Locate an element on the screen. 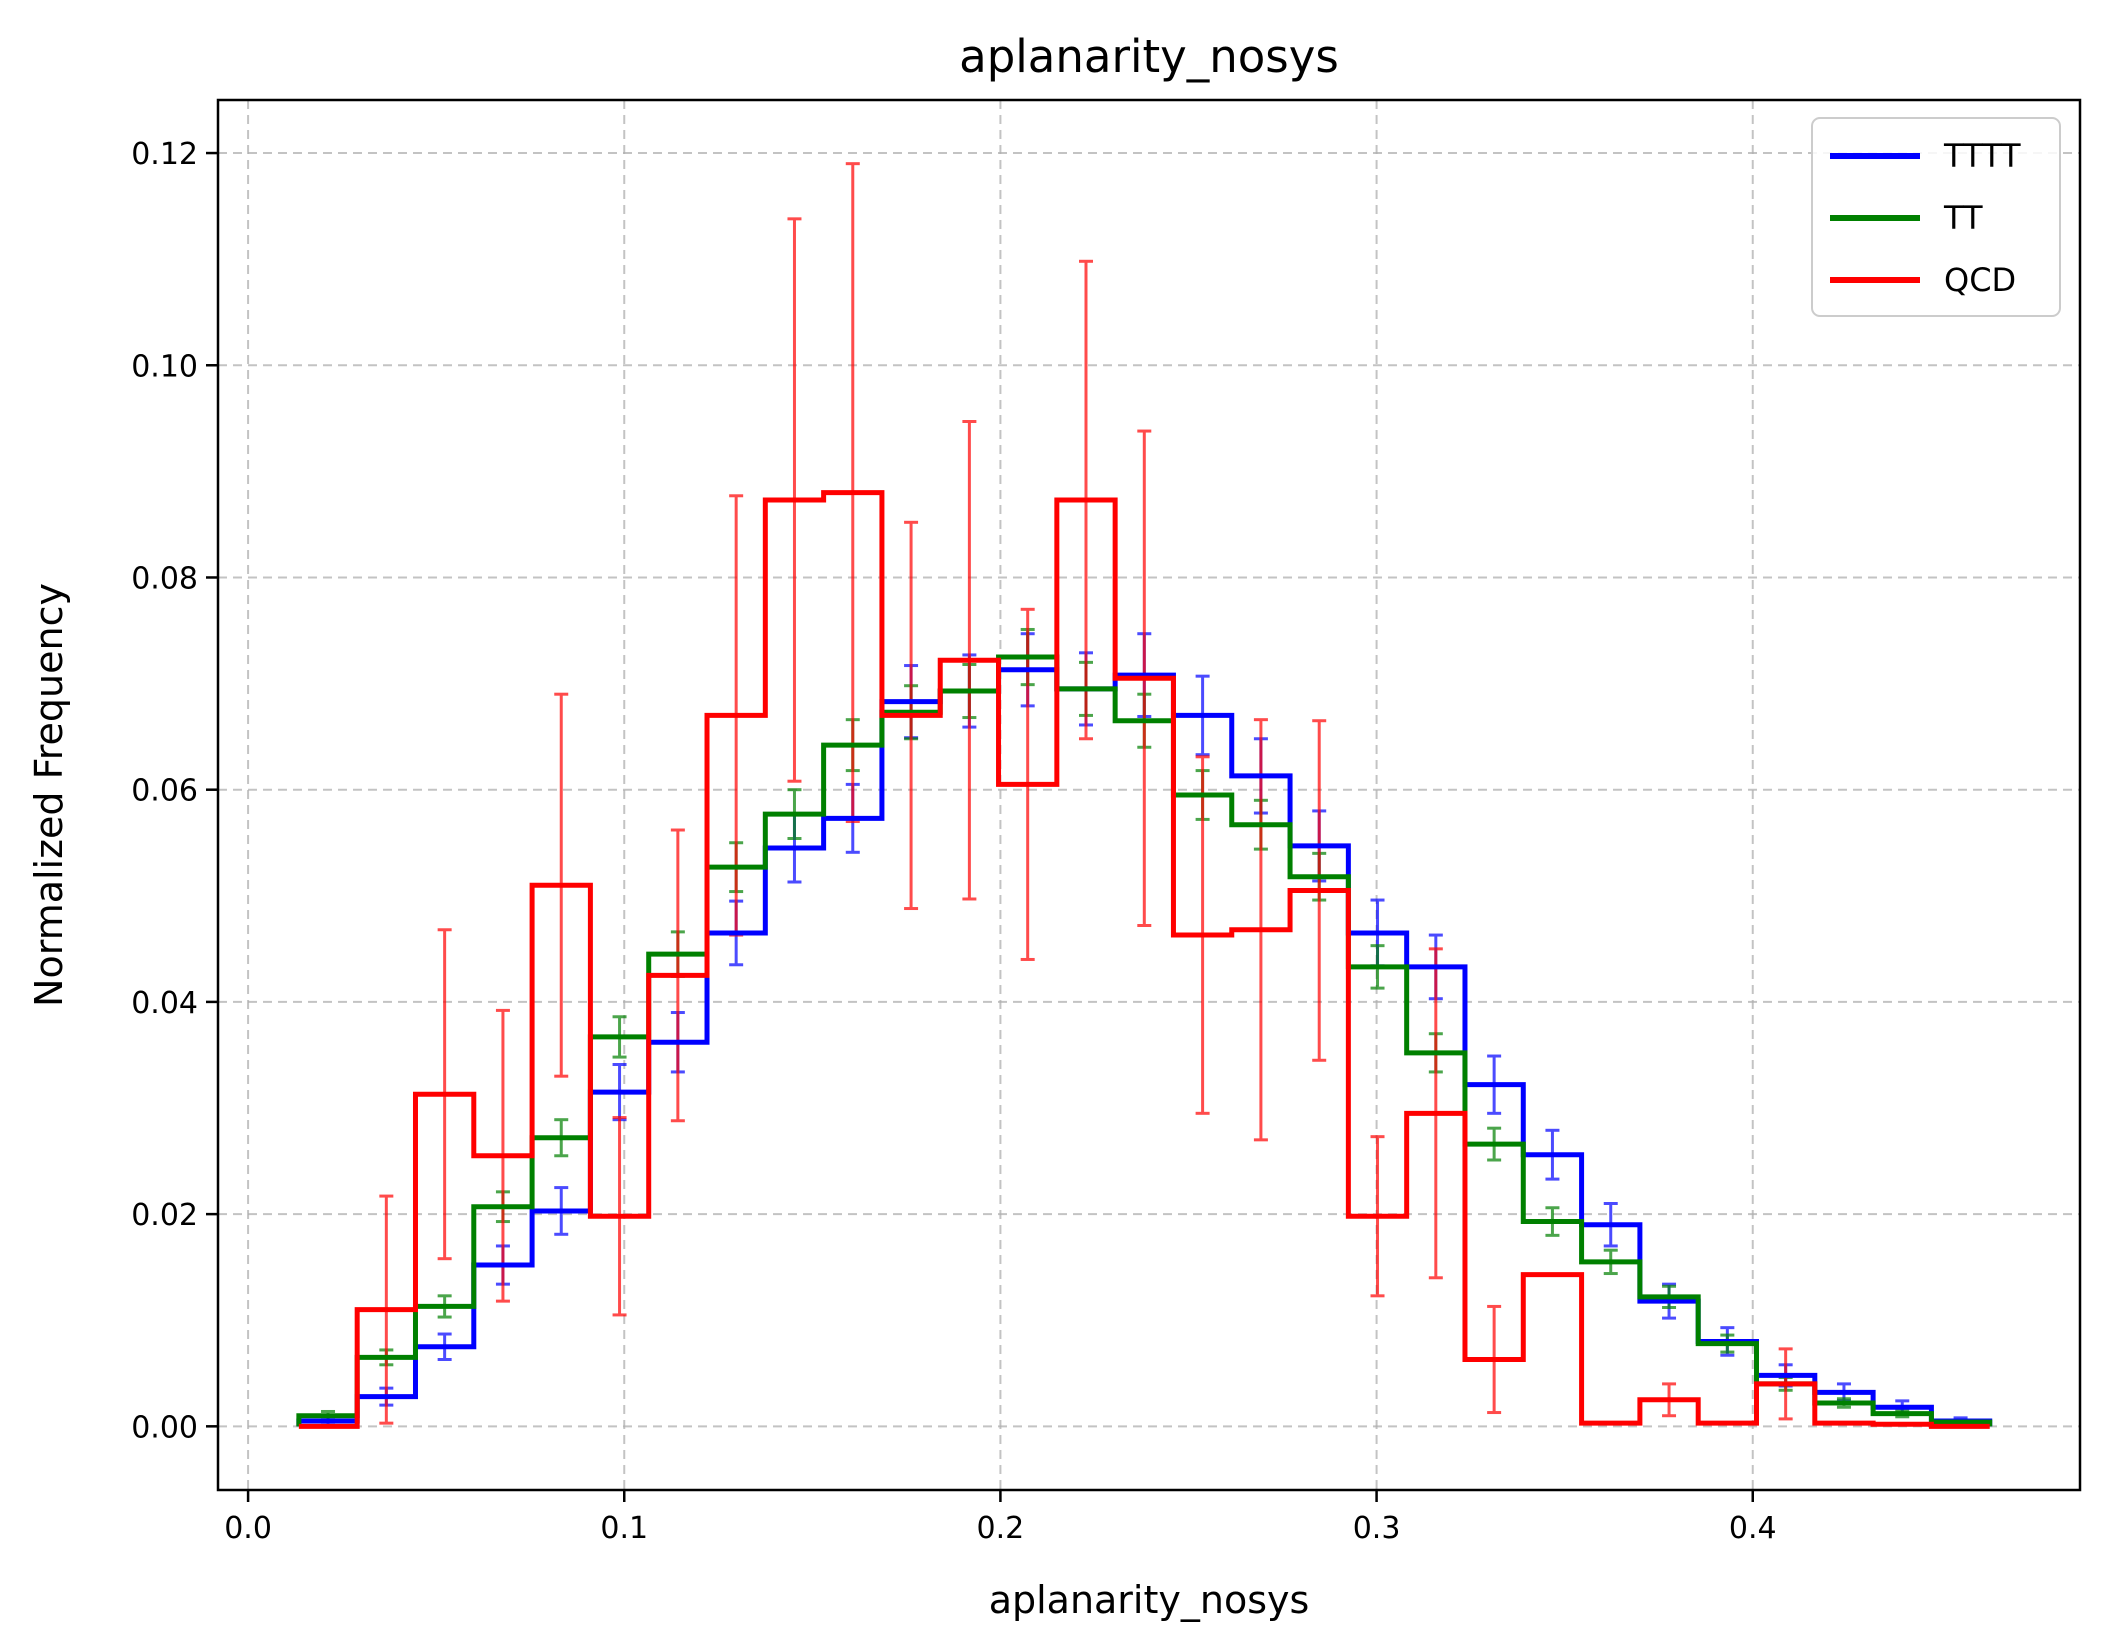  y-tick-label: 0.00 is located at coordinates (164, 1427).